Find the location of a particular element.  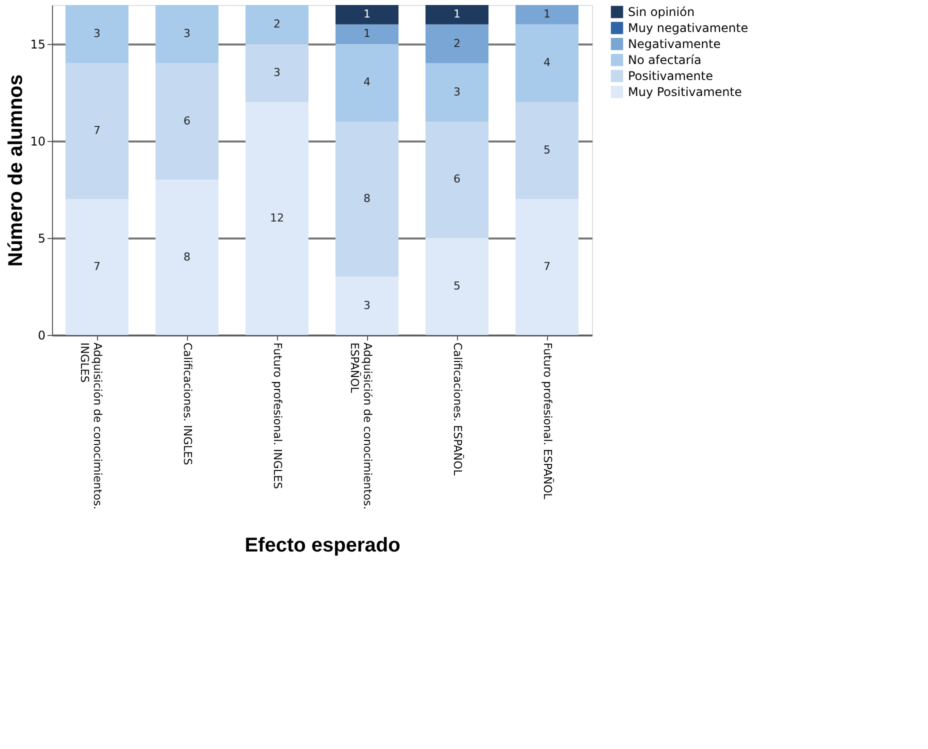

x-tick-label: Calificaciones. INGLES is located at coordinates (187, 404).